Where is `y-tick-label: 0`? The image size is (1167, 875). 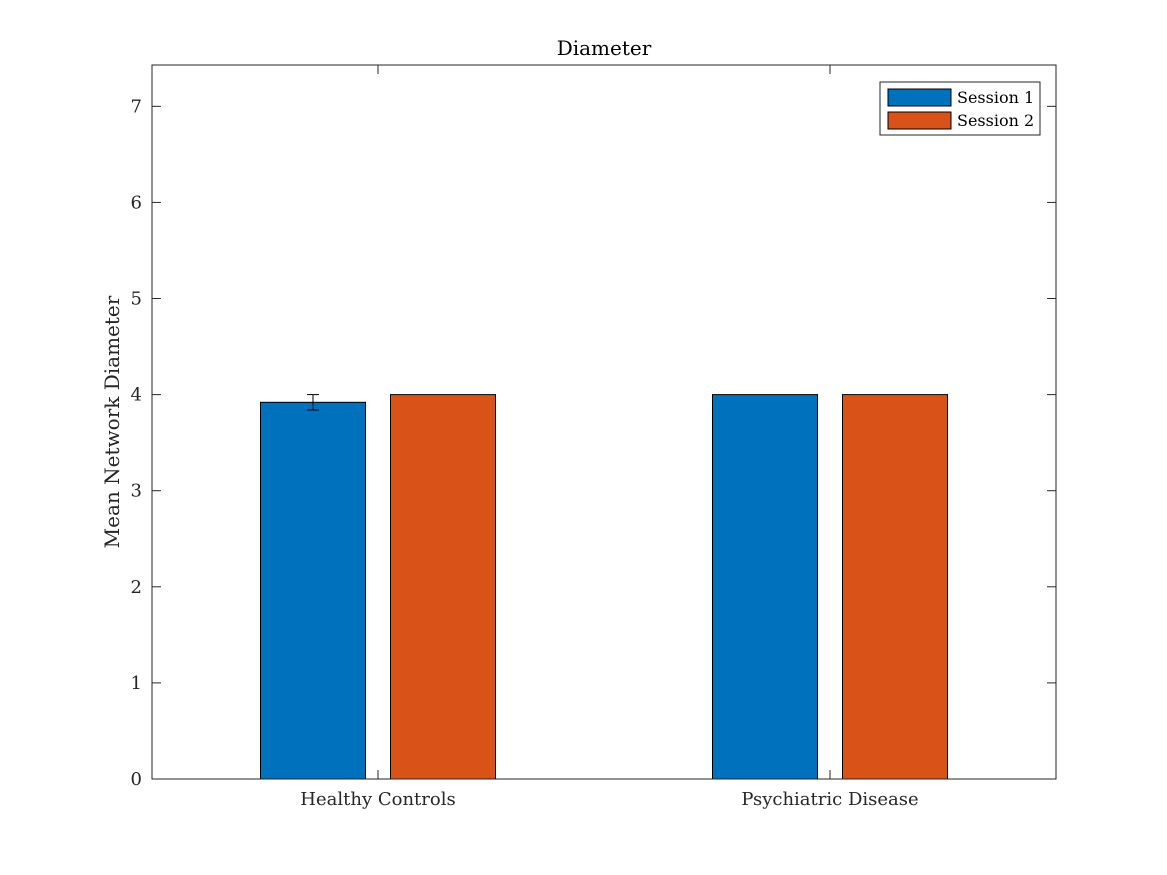 y-tick-label: 0 is located at coordinates (136, 779).